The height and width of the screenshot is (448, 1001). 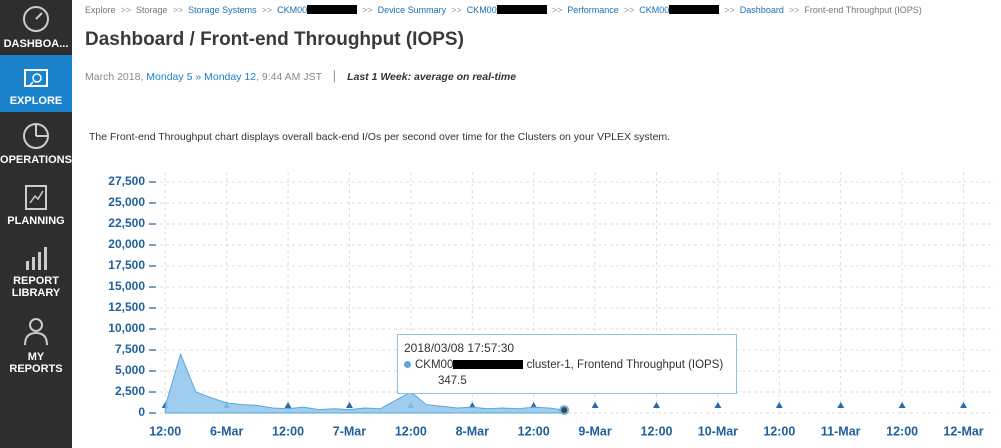 What do you see at coordinates (36, 287) in the screenshot?
I see `nav-label: REPORT LIBRARY` at bounding box center [36, 287].